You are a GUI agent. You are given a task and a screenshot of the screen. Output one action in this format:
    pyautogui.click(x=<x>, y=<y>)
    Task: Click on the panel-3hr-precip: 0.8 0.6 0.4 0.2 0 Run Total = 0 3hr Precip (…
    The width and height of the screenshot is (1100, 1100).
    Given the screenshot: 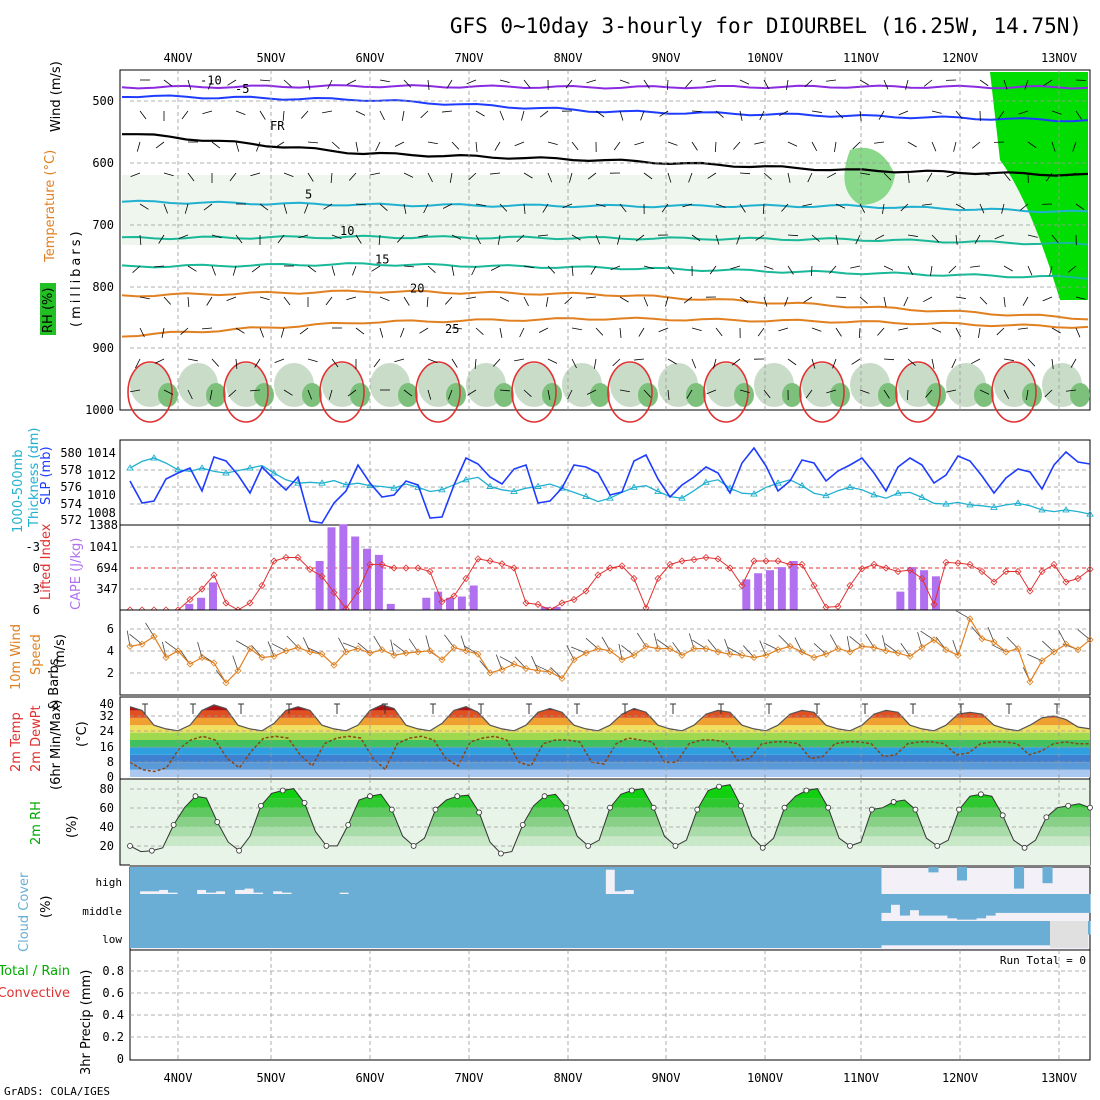 What is the action you would take?
    pyautogui.click(x=545, y=1012)
    